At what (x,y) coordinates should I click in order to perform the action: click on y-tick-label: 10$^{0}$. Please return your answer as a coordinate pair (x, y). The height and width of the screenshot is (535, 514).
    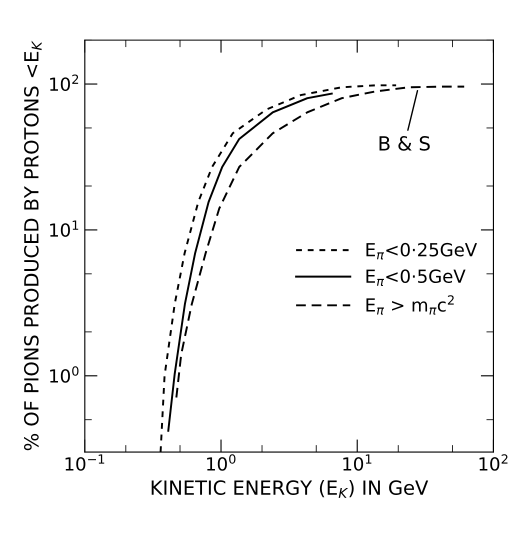
    Looking at the image, I should click on (64, 374).